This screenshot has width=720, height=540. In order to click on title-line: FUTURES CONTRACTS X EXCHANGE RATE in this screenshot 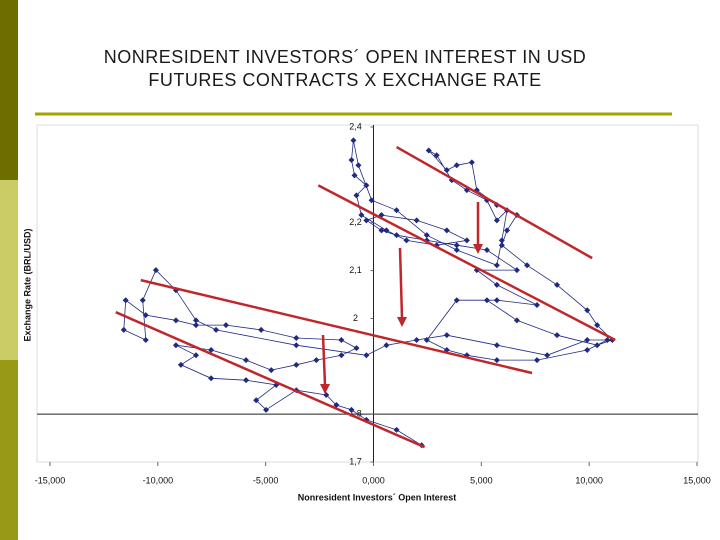, I will do `click(344, 80)`.